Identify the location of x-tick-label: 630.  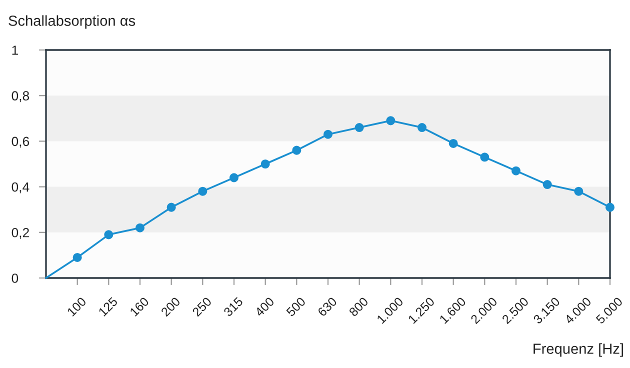
(327, 306).